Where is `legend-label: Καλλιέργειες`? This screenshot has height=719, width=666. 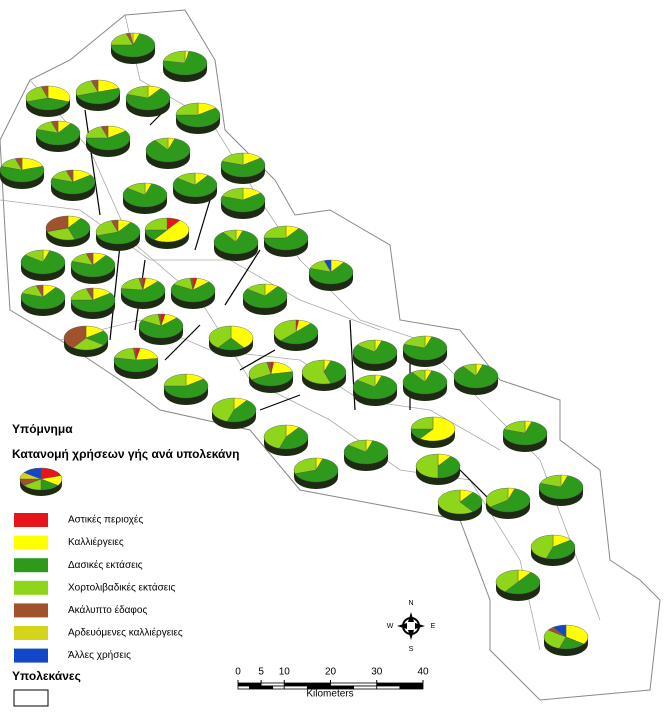 legend-label: Καλλιέργειες is located at coordinates (96, 542).